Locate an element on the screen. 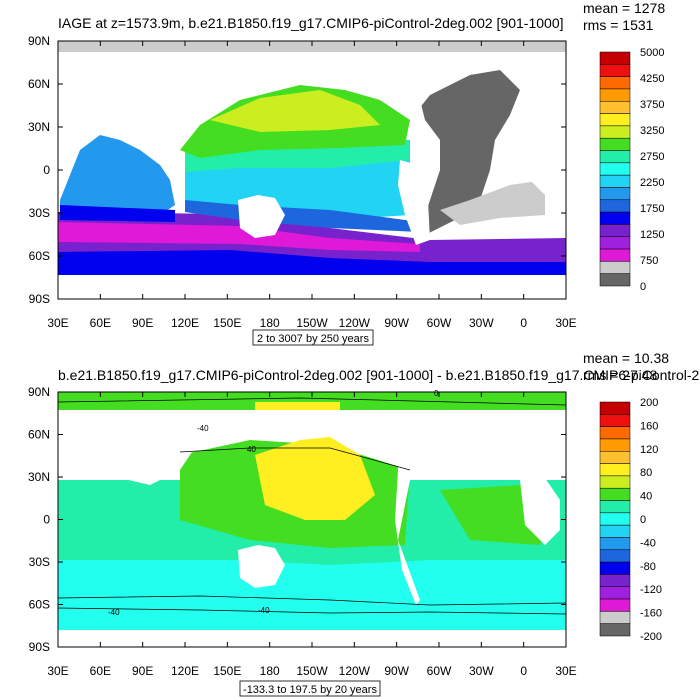 This screenshot has width=700, height=700. top-panel-mean: mean = 1278 is located at coordinates (624, 8).